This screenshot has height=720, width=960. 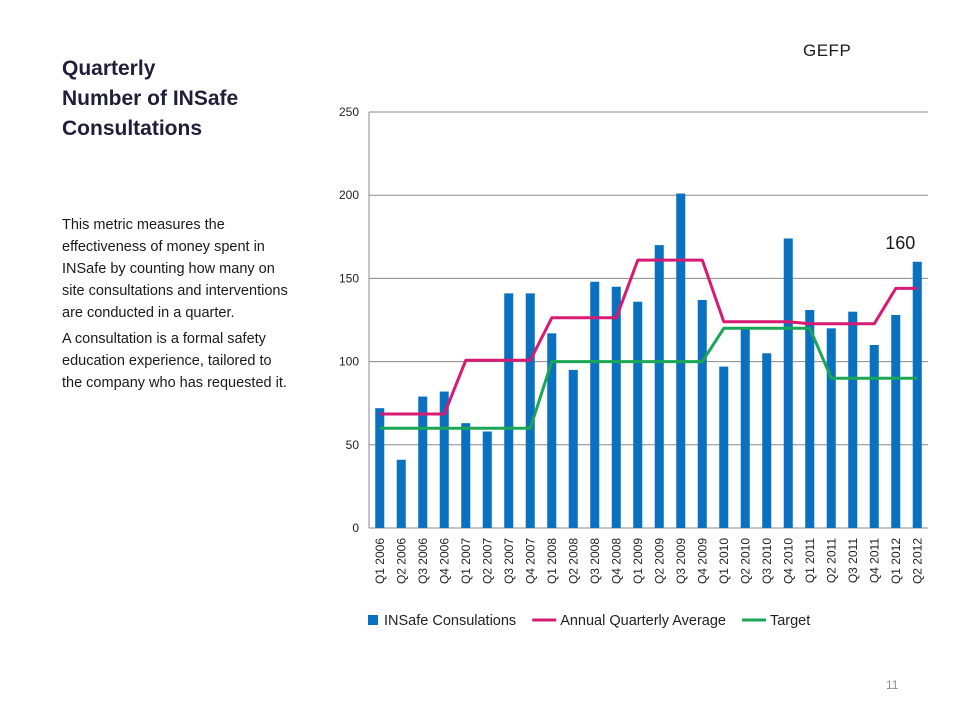 I want to click on y-tick-label: 150, so click(x=349, y=278).